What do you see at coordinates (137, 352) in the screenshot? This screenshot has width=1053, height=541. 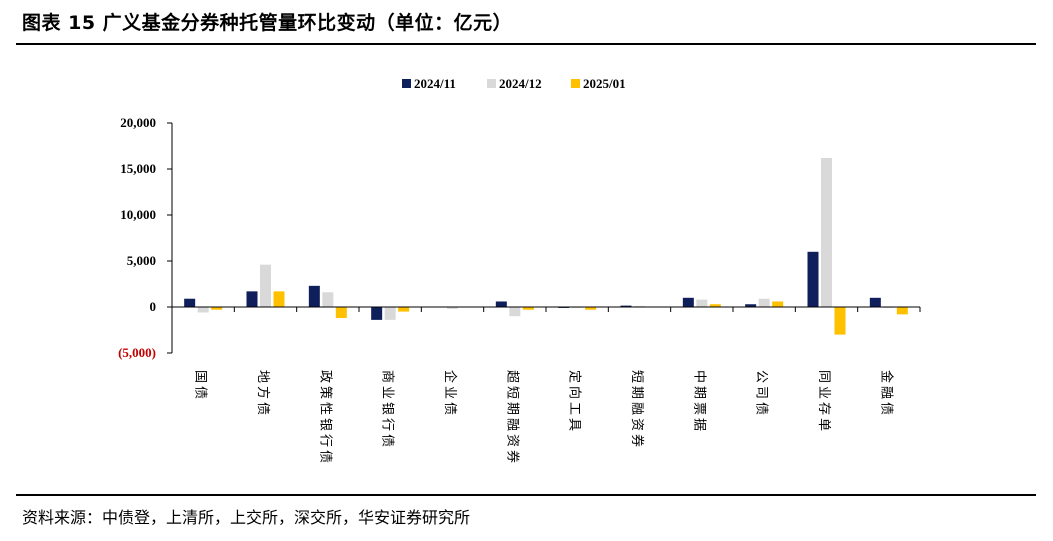 I see `y-tick-label: (5,000)` at bounding box center [137, 352].